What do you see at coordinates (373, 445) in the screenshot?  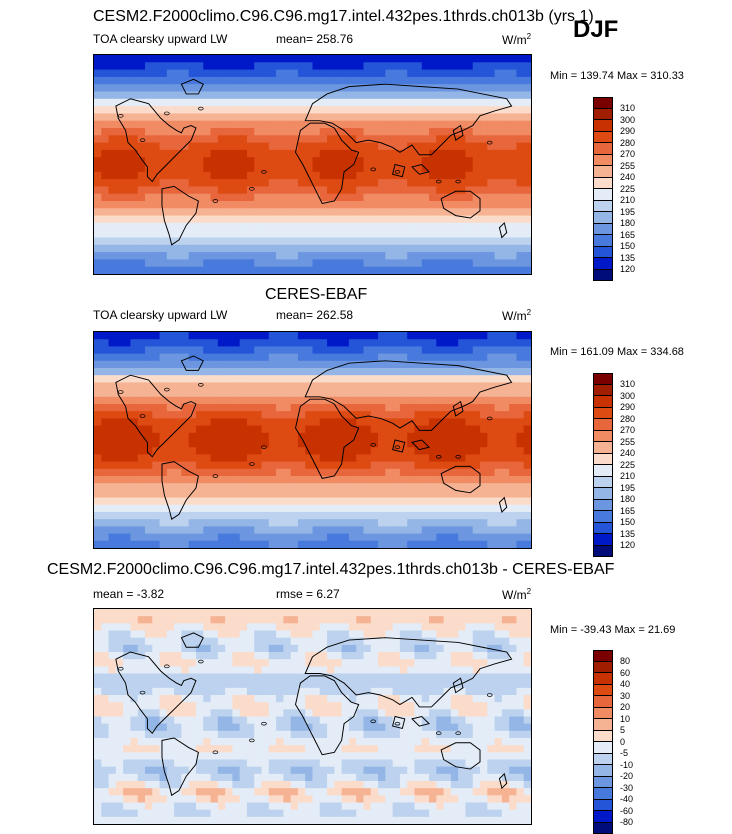 I see `island-outline` at bounding box center [373, 445].